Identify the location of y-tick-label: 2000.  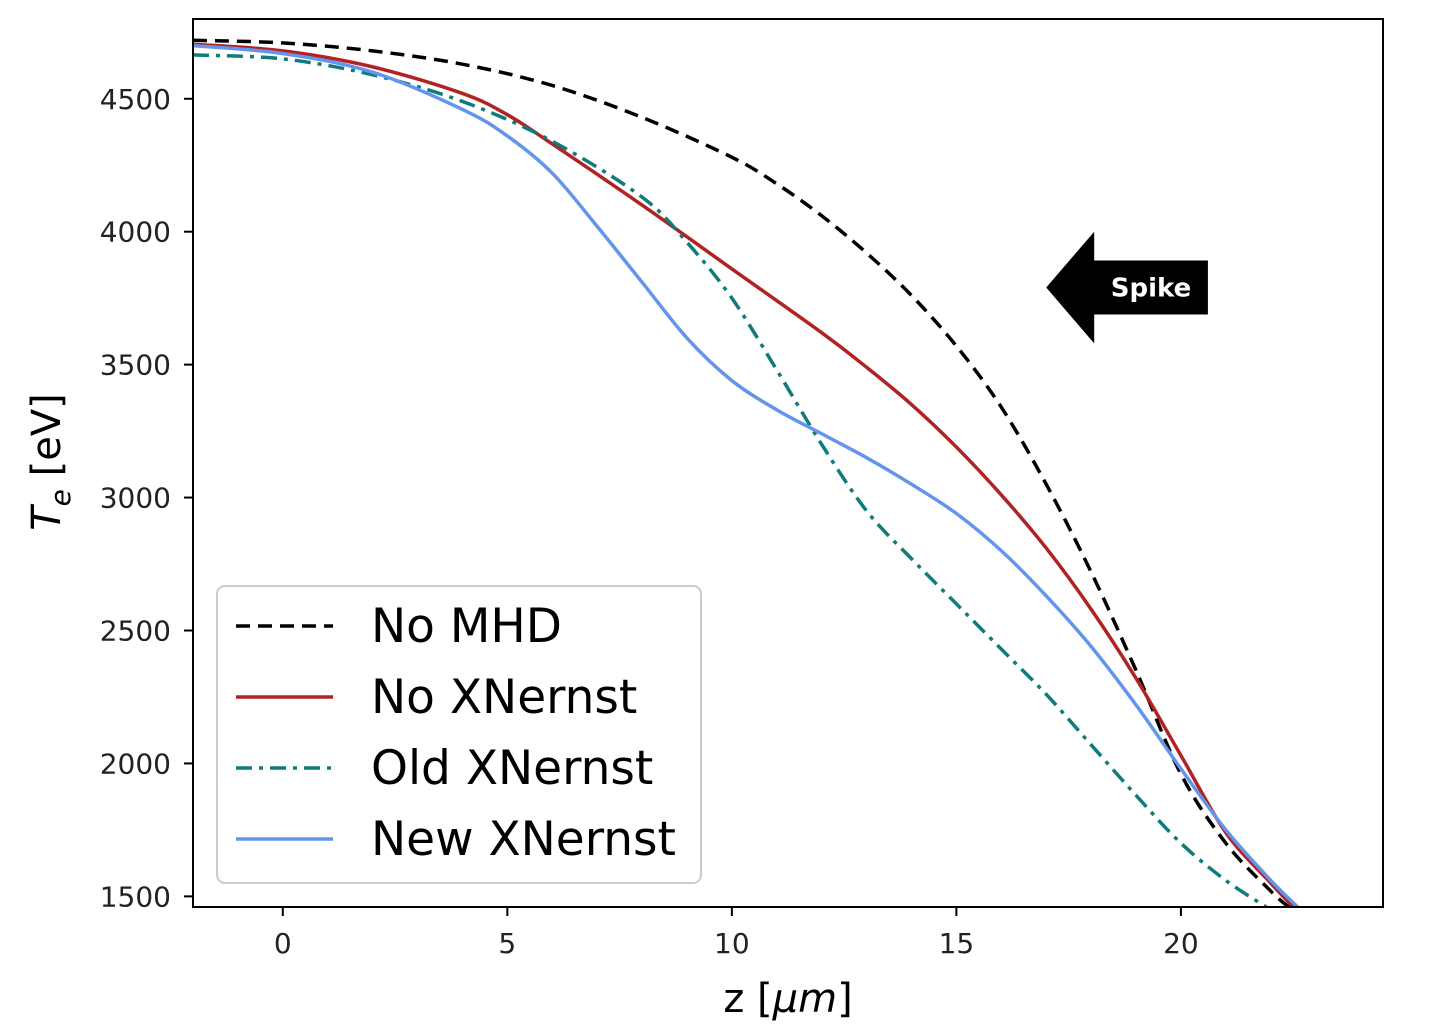
(135, 763).